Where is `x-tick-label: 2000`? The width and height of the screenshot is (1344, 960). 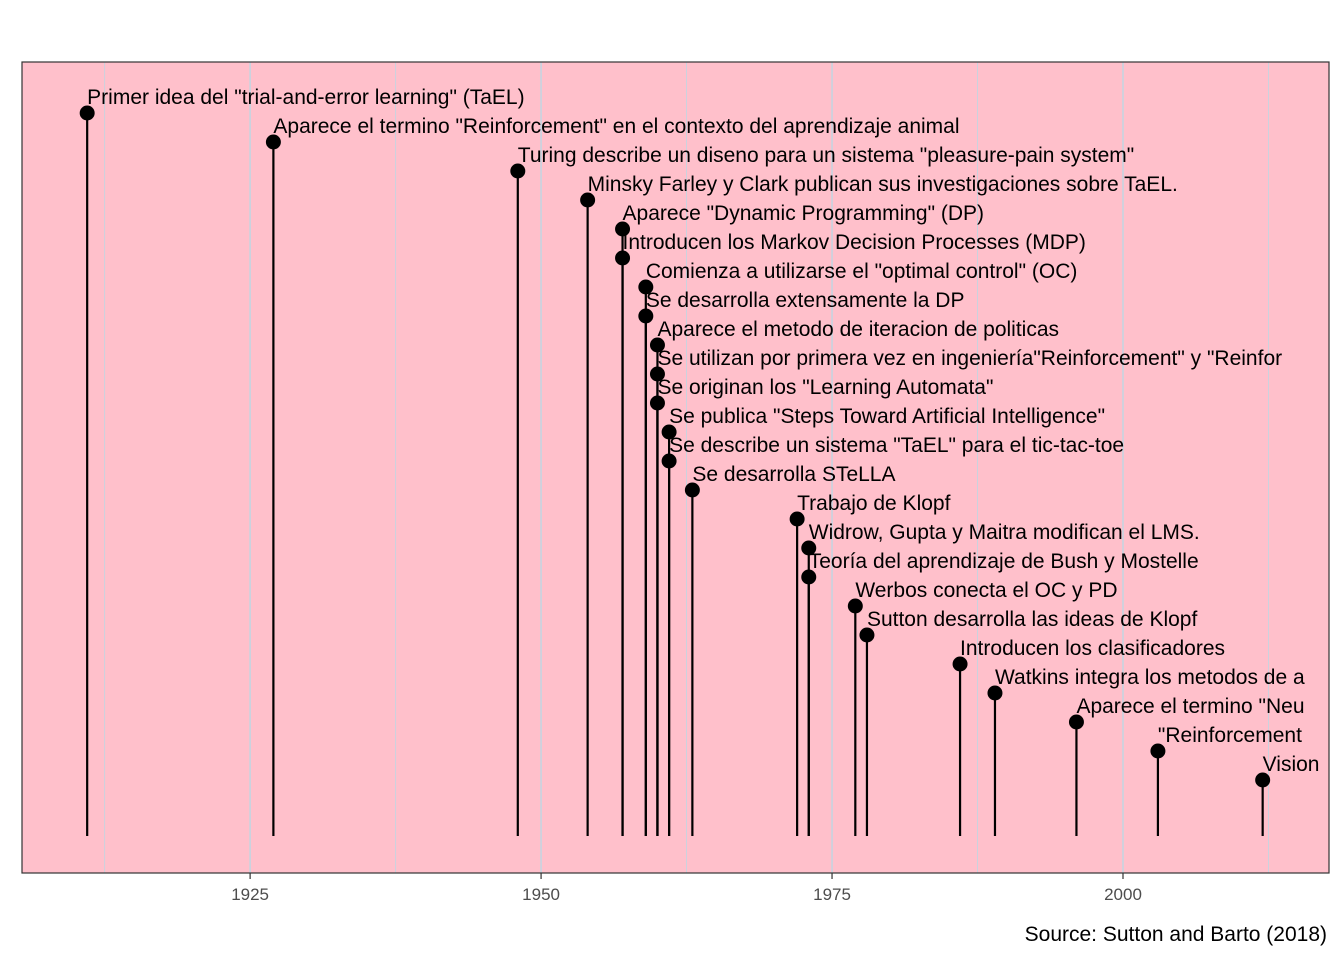 x-tick-label: 2000 is located at coordinates (1123, 894).